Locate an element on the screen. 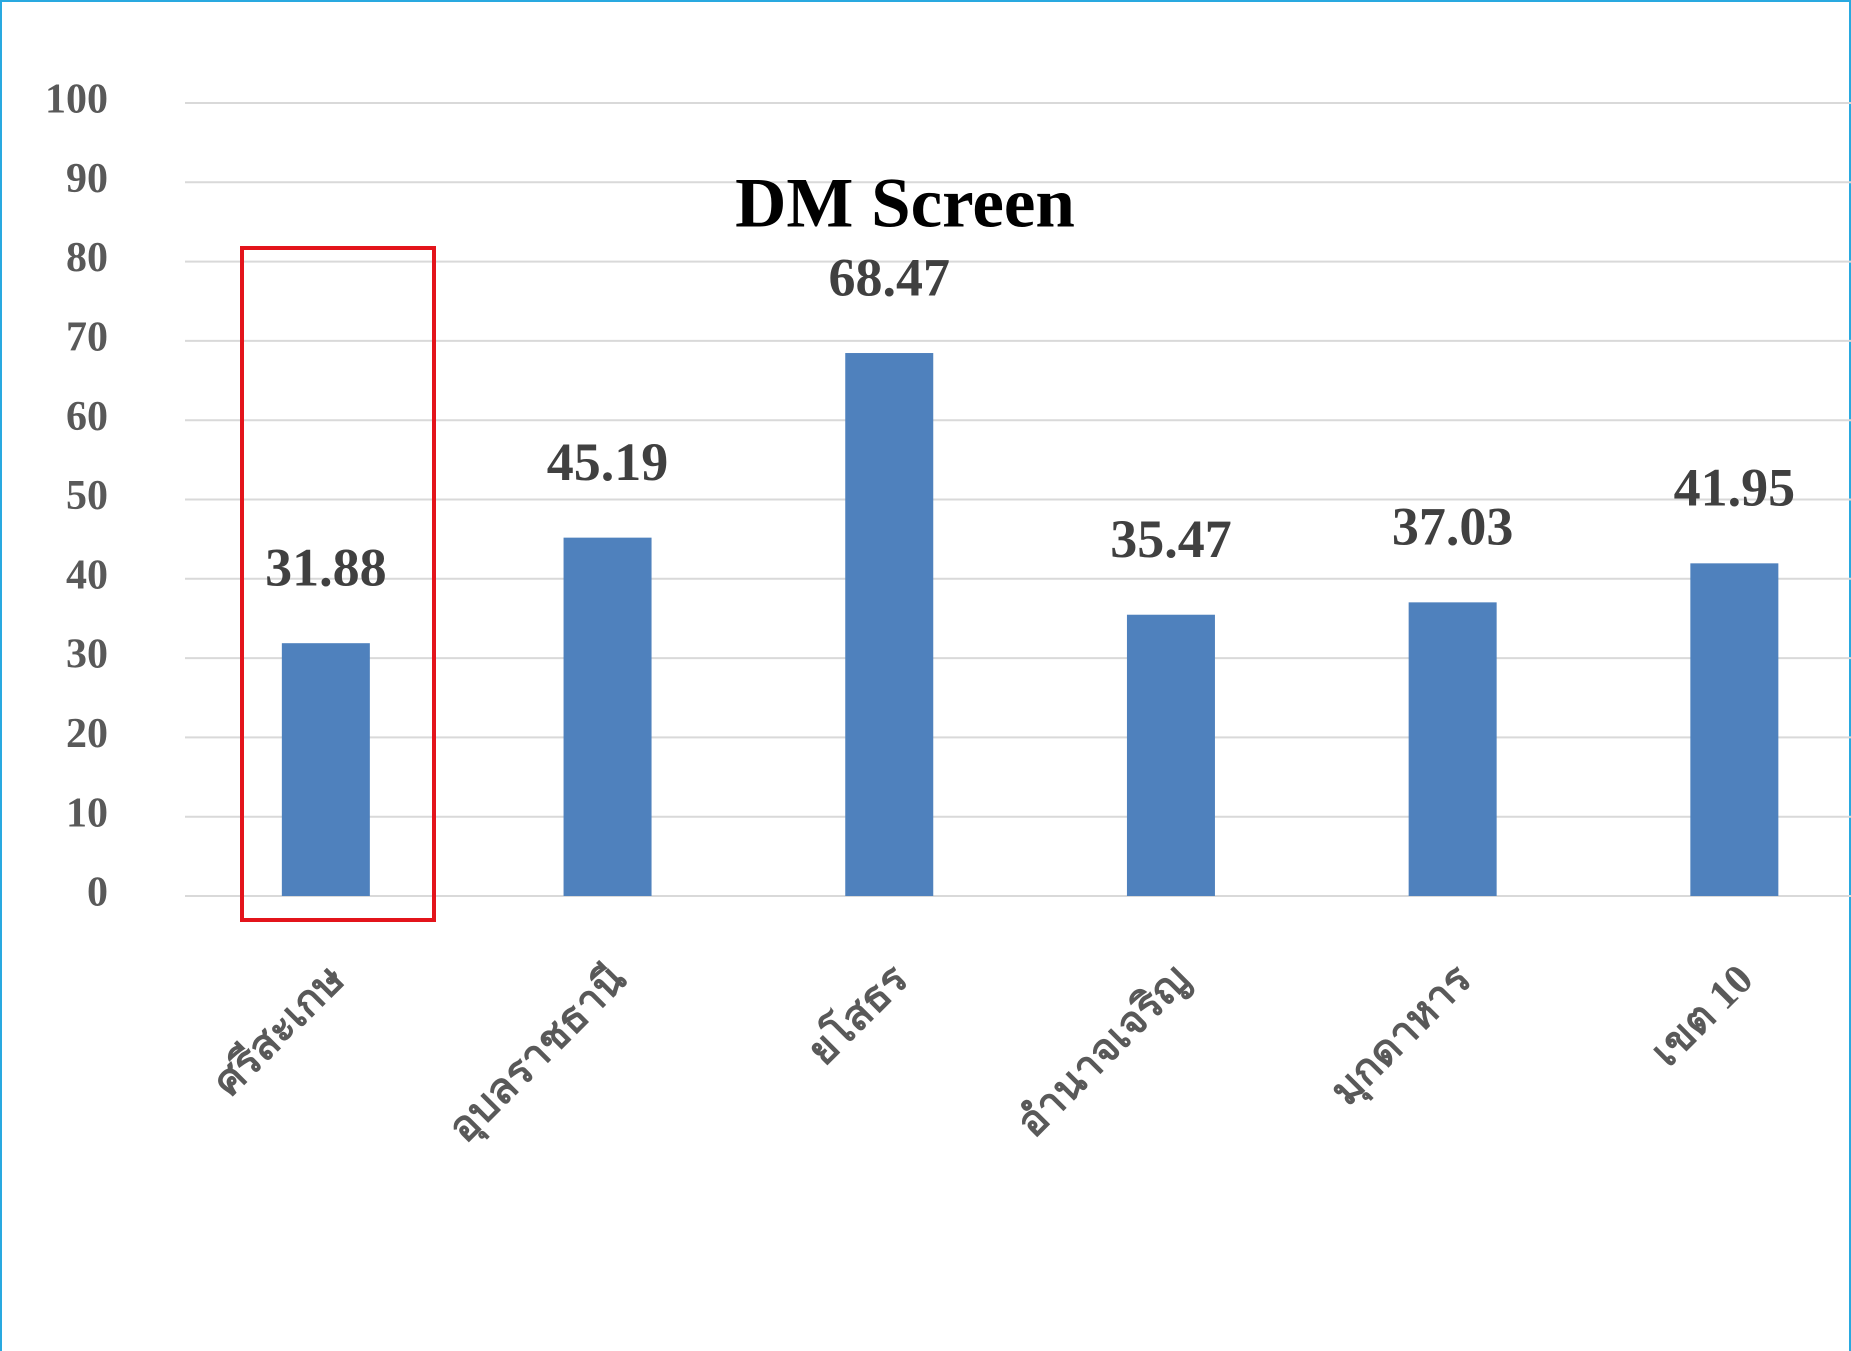  y-tick-label: 70 is located at coordinates (87, 338).